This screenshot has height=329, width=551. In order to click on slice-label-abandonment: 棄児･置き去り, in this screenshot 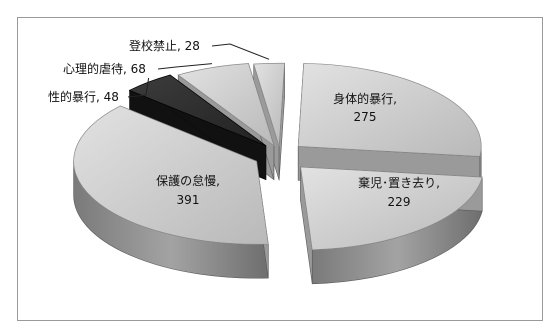, I will do `click(399, 182)`.